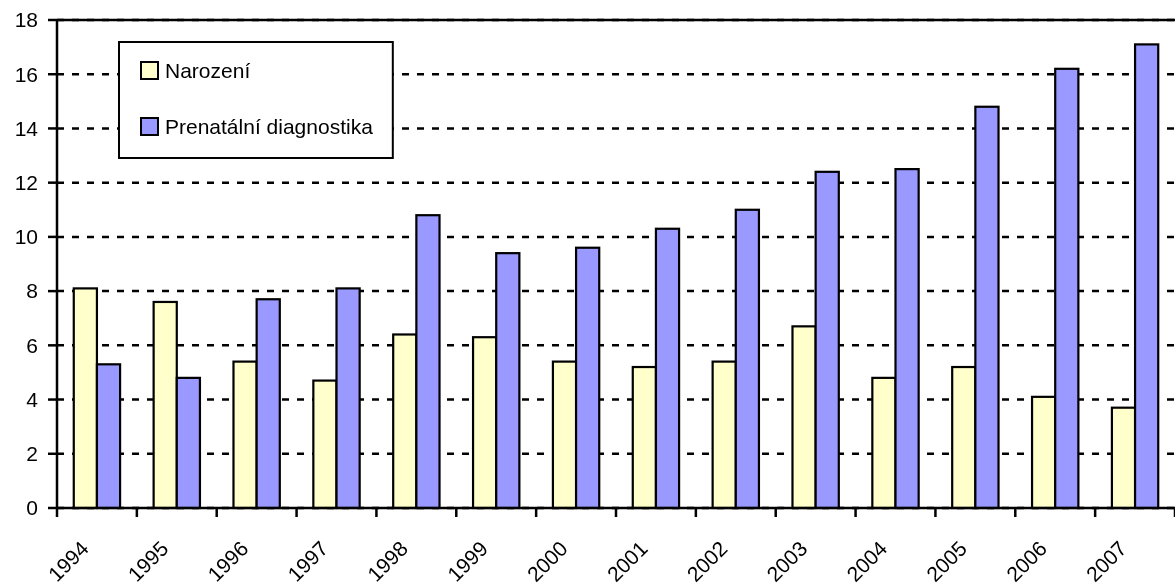  I want to click on legend-label: Narození, so click(208, 70).